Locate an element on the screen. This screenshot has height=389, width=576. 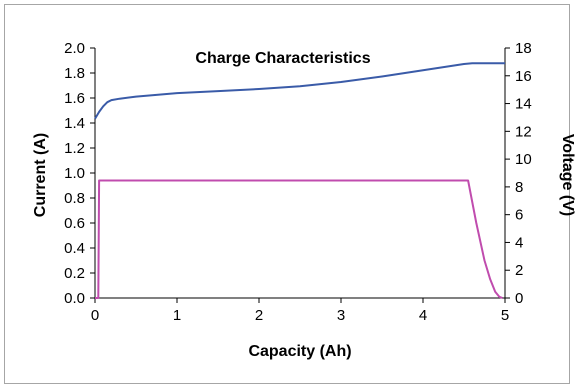
y-right-tick-label: 4 is located at coordinates (519, 242).